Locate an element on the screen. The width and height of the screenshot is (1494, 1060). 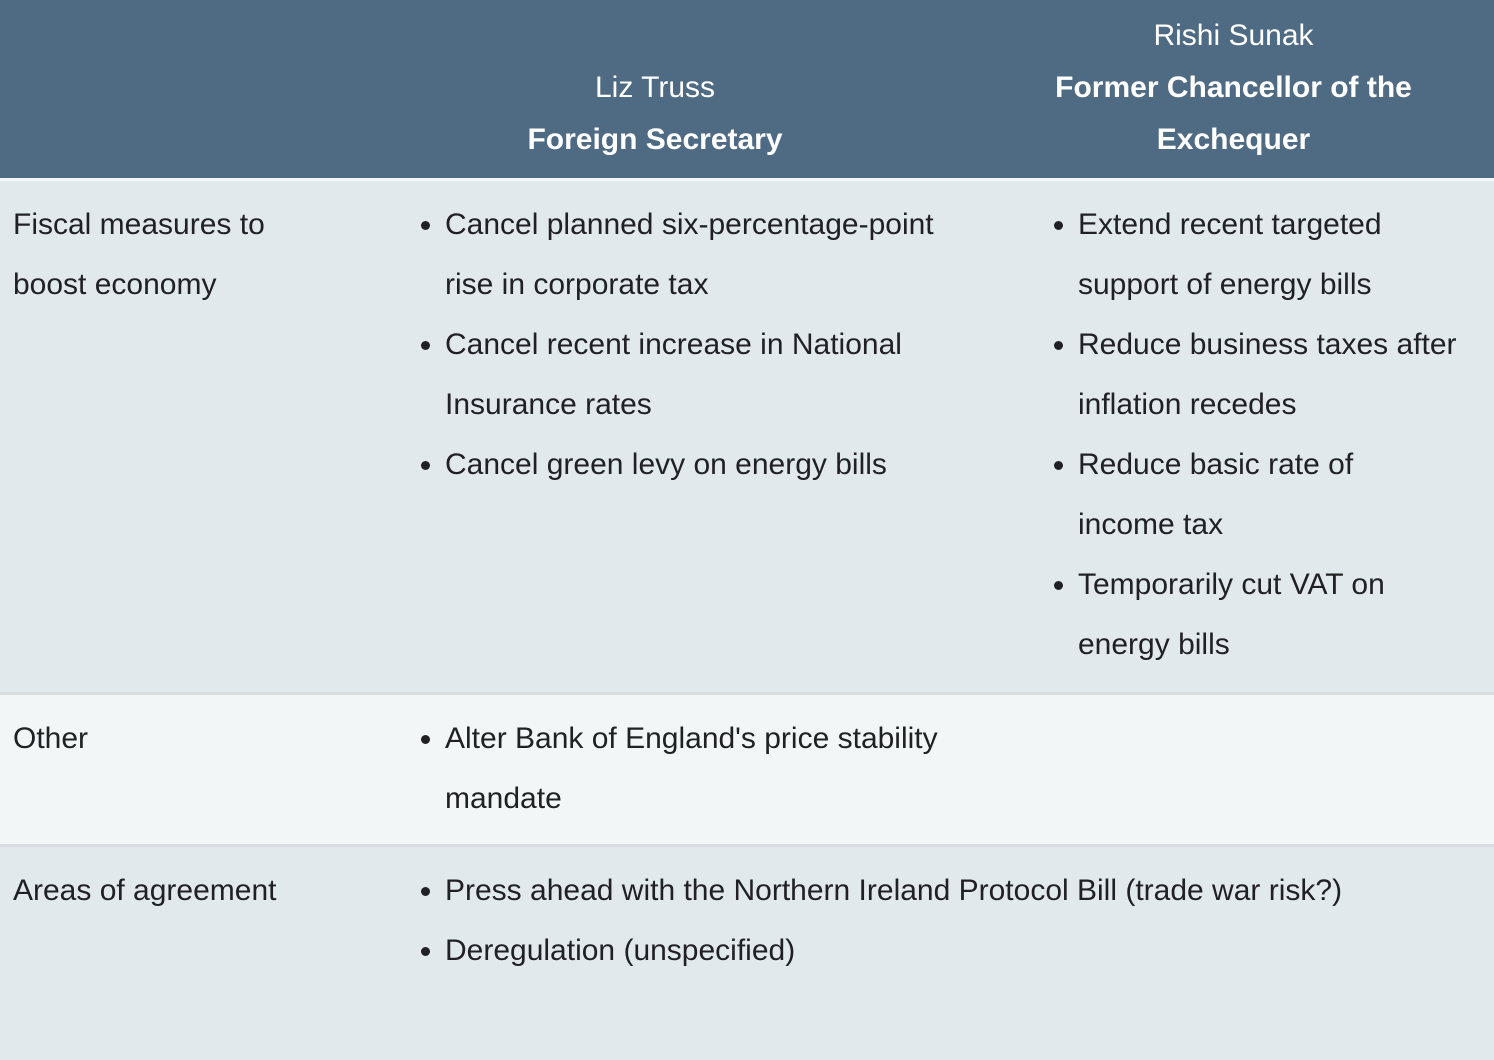
row-label-other: Other is located at coordinates (51, 738).